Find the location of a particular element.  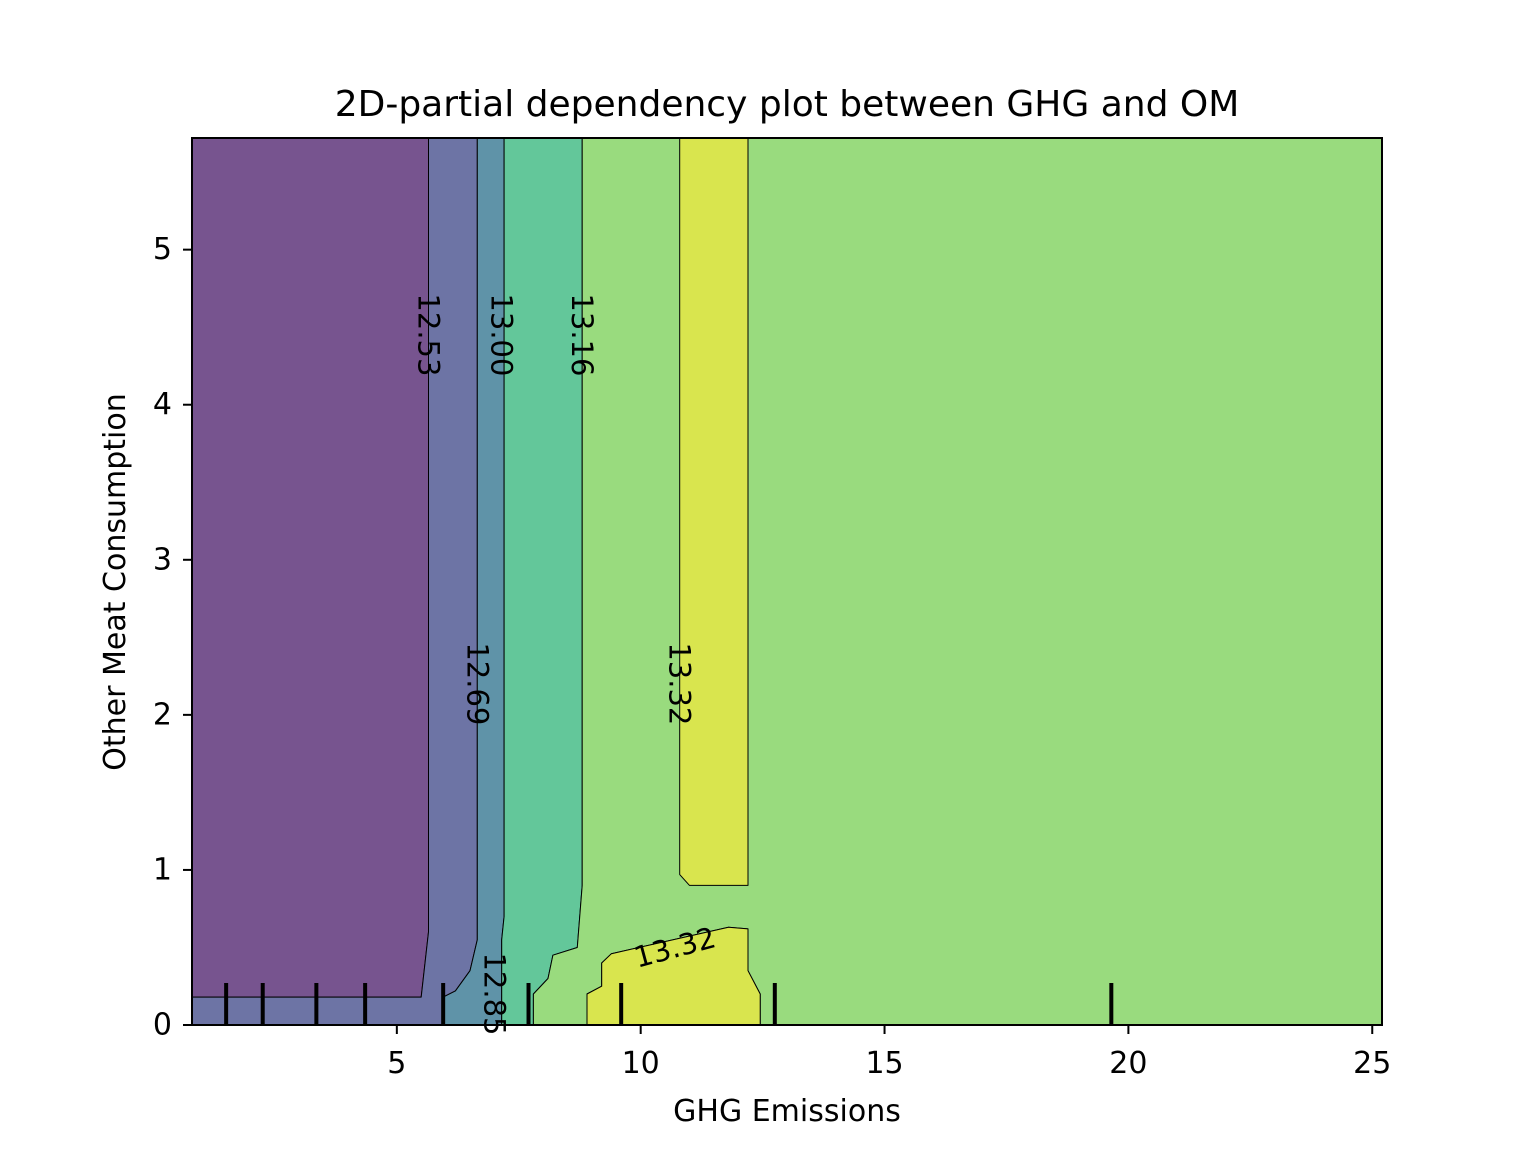

x-tick-label-4: 25 is located at coordinates (1372, 1063).